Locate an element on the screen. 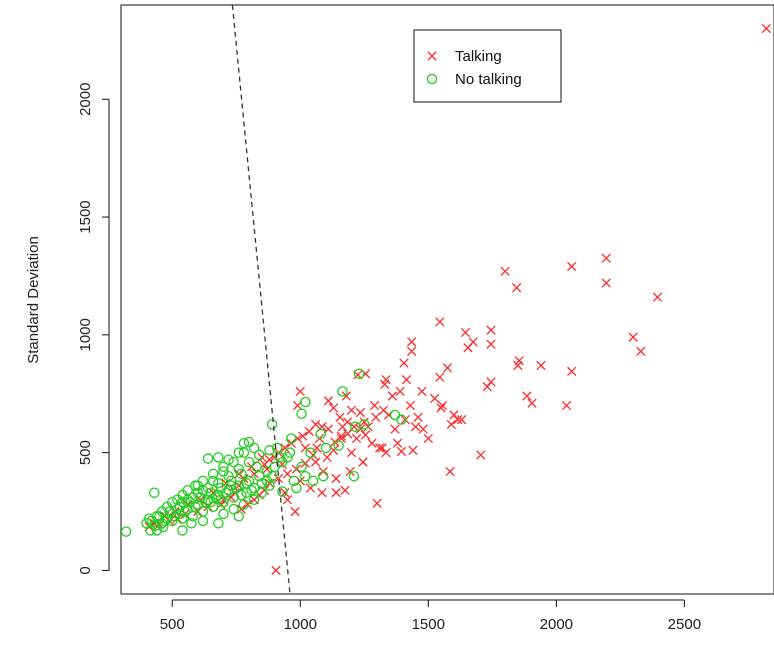 The image size is (774, 648). legend-label-no-talking: No talking is located at coordinates (488, 79).